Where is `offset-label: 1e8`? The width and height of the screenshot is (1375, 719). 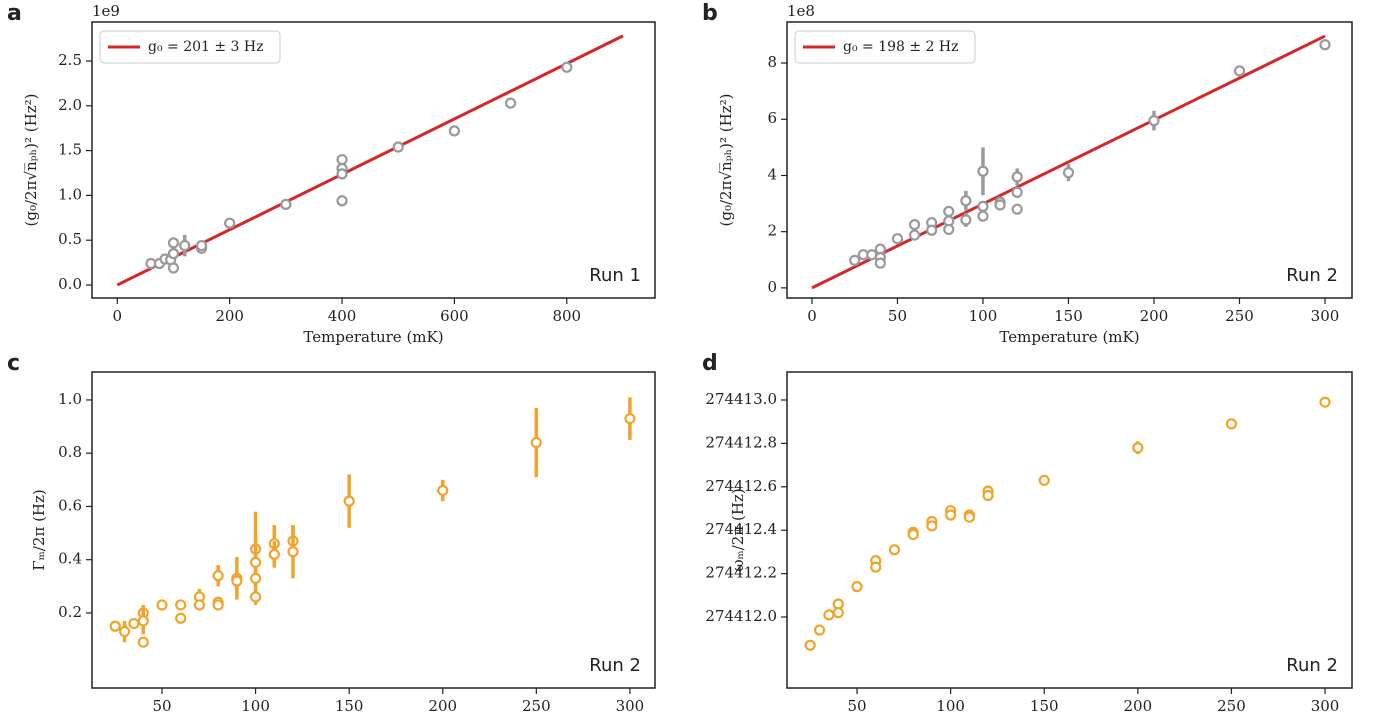
offset-label: 1e8 is located at coordinates (801, 11).